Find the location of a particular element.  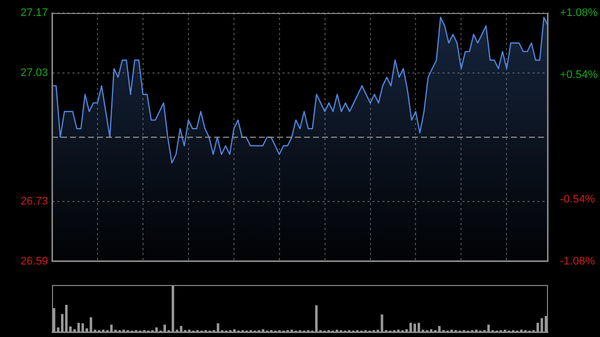

y2-tick-label: +1.08% is located at coordinates (579, 13).